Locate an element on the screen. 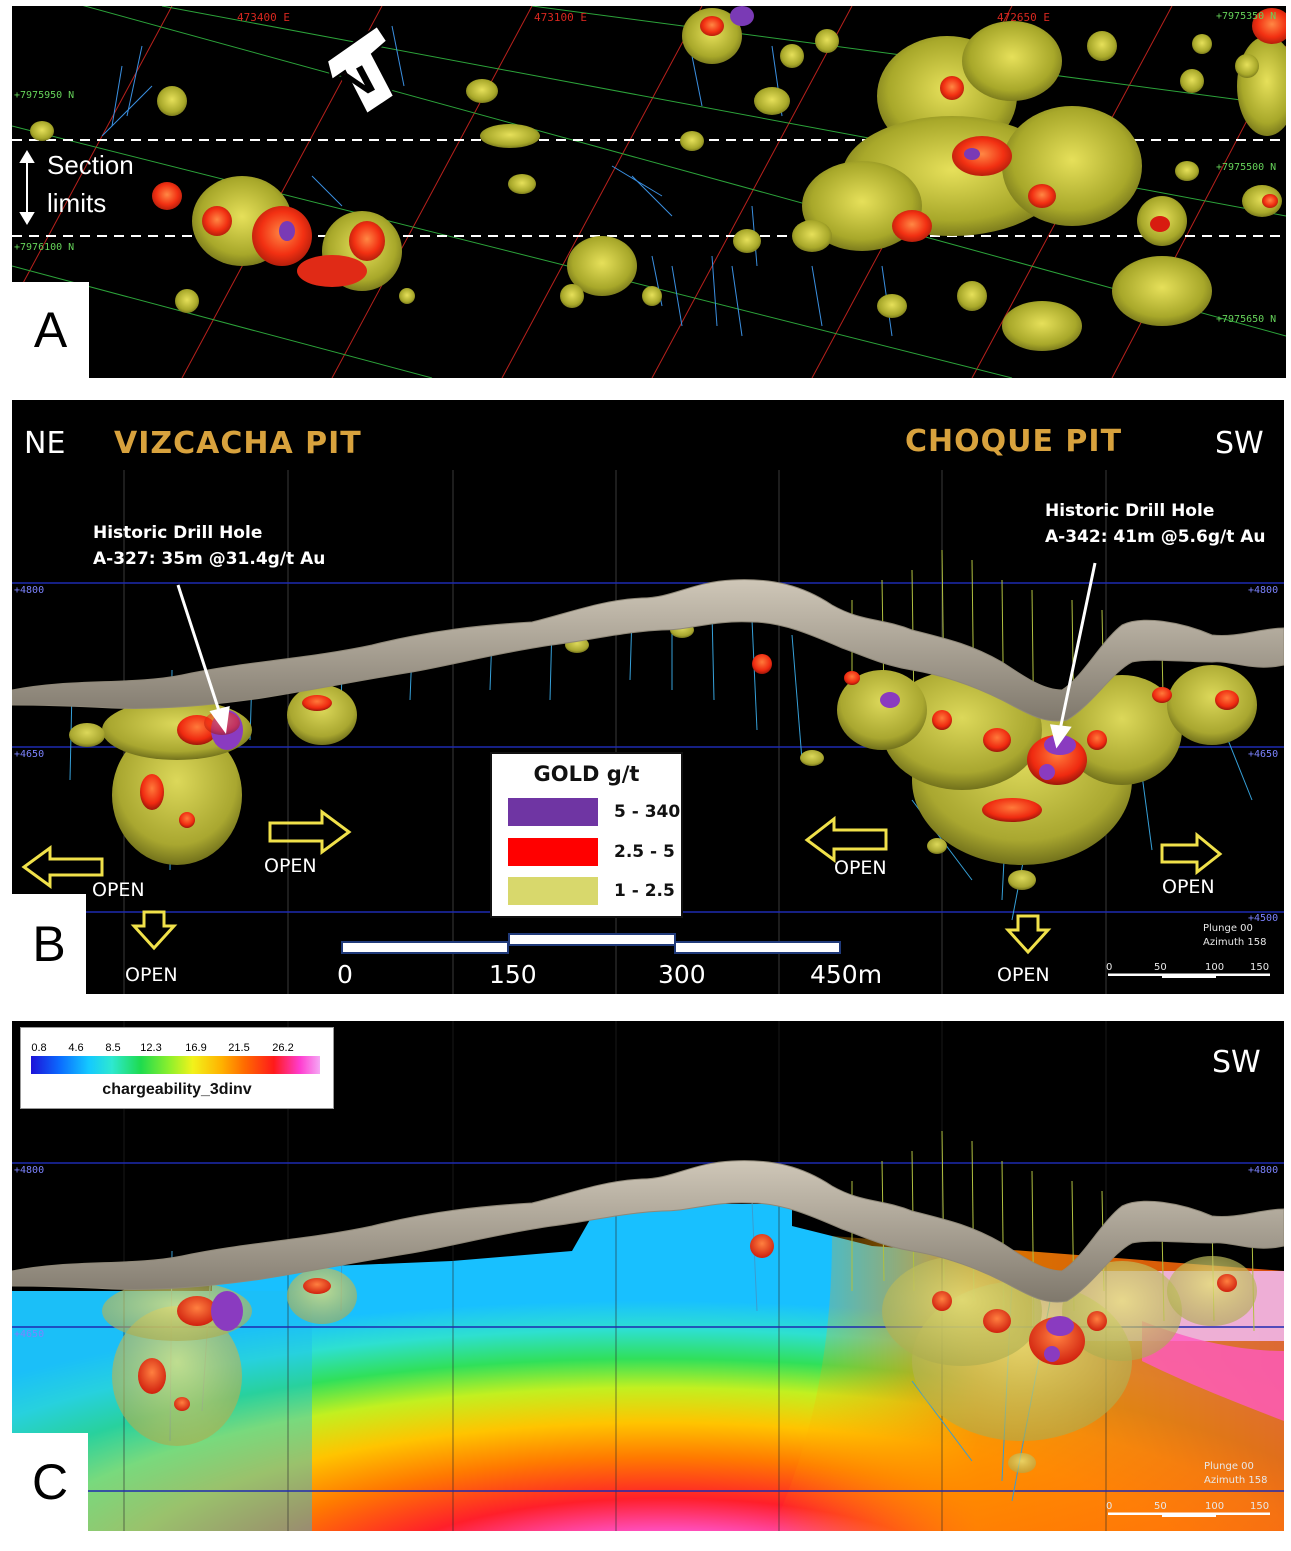 Image resolution: width=1291 pixels, height=1551 pixels. open-label-choque-down: OPEN is located at coordinates (1023, 975).